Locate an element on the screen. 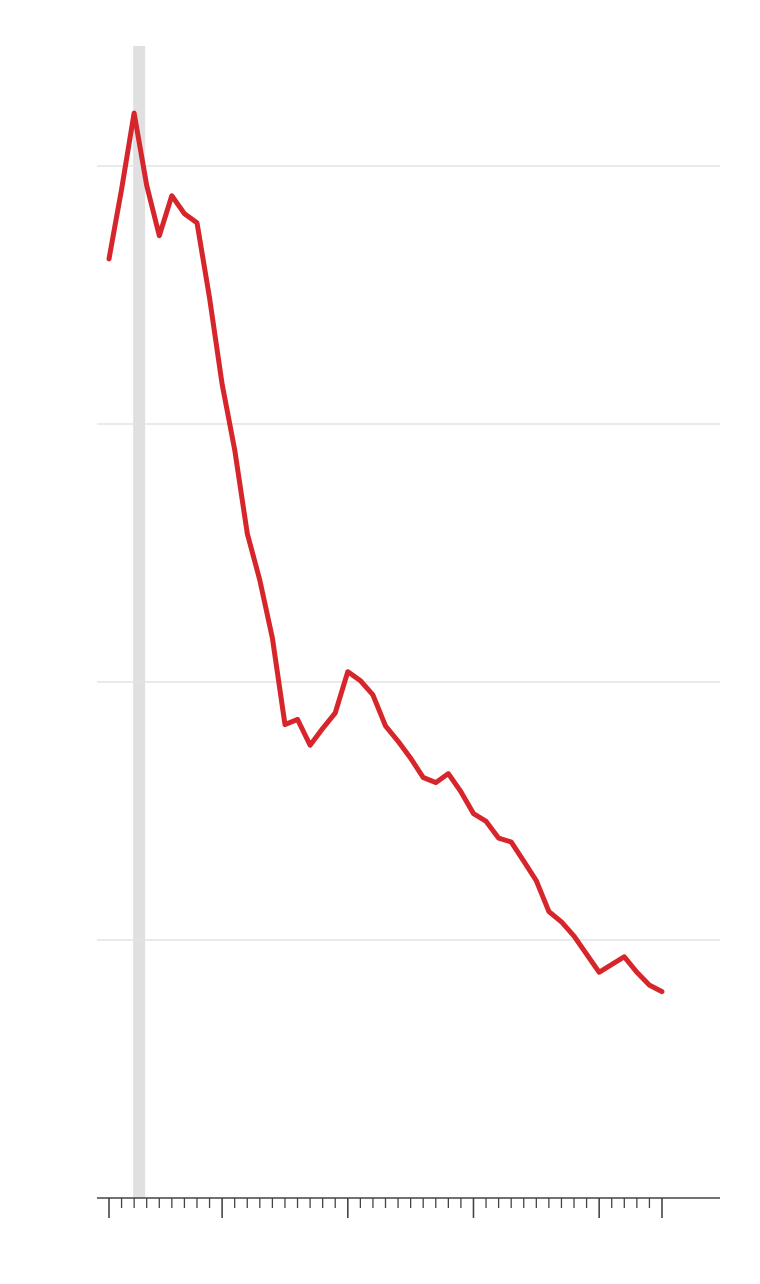  shaded-period-band is located at coordinates (139, 622).